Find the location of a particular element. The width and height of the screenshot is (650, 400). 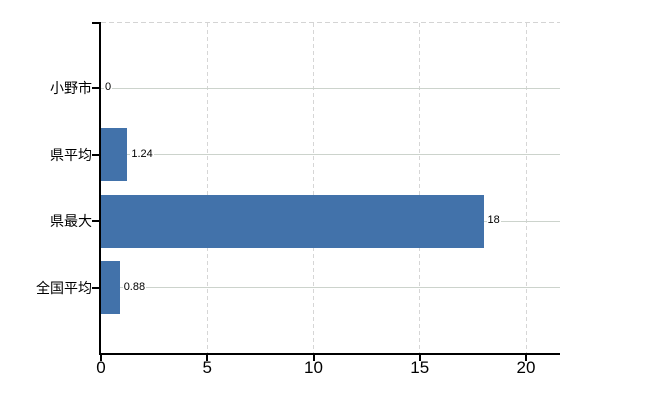

value-label: 18 is located at coordinates (493, 221).